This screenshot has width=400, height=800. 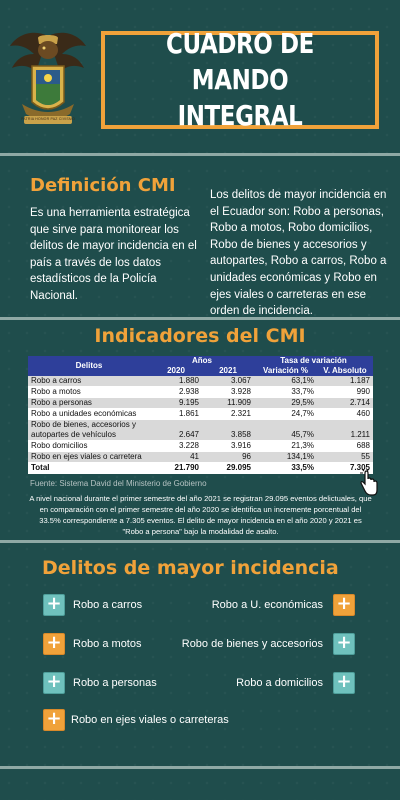 I want to click on cell-delito: Robo a unidades económicas, so click(x=89, y=414).